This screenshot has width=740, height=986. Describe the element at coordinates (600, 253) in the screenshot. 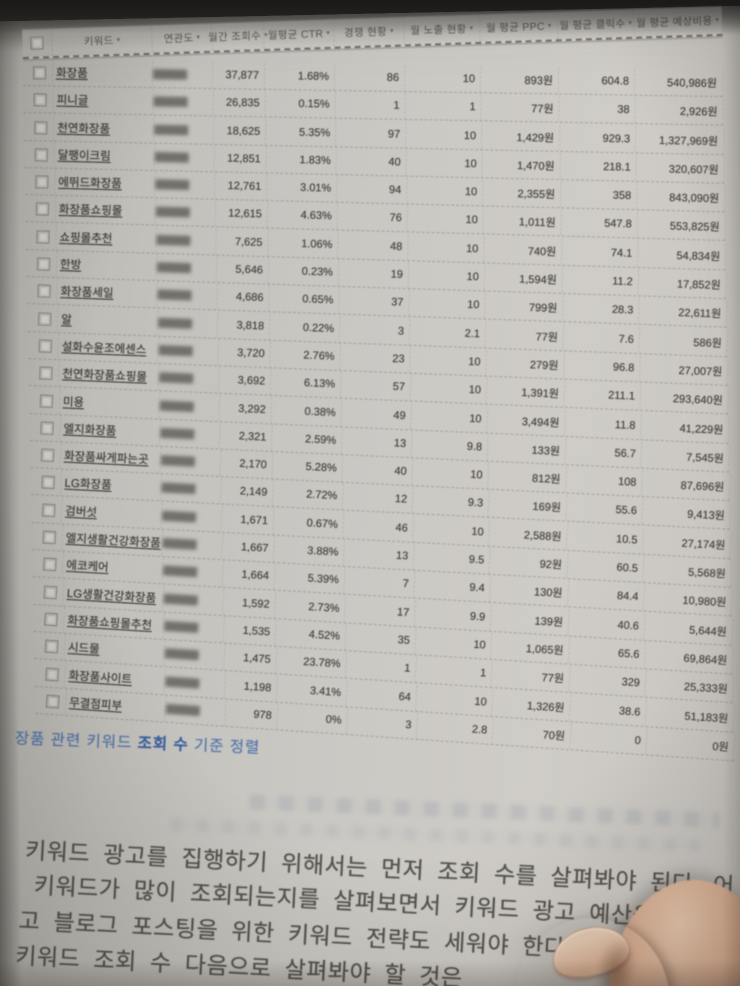

I see `avg-clicks-value: 74.1` at that location.